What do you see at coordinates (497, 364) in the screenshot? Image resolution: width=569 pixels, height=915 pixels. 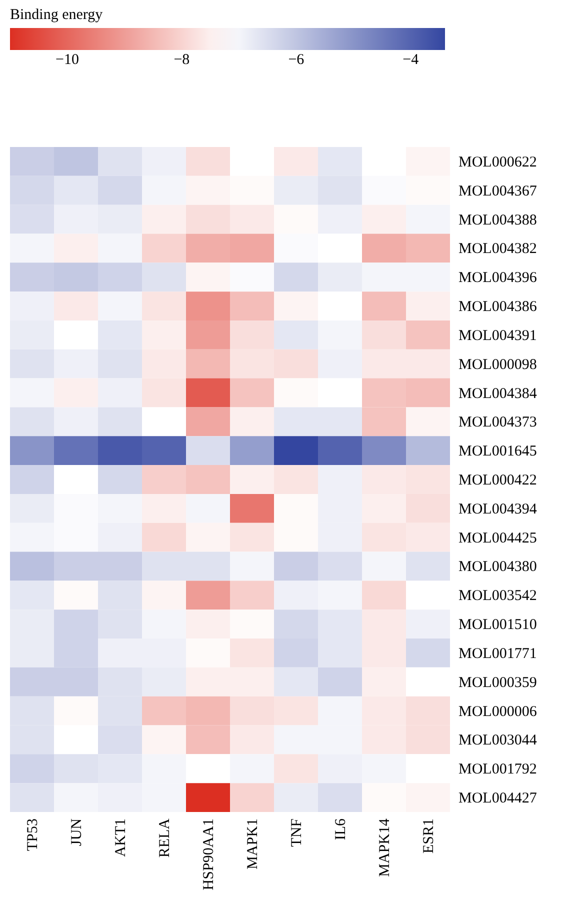 I see `y-tick-label: MOL000098` at bounding box center [497, 364].